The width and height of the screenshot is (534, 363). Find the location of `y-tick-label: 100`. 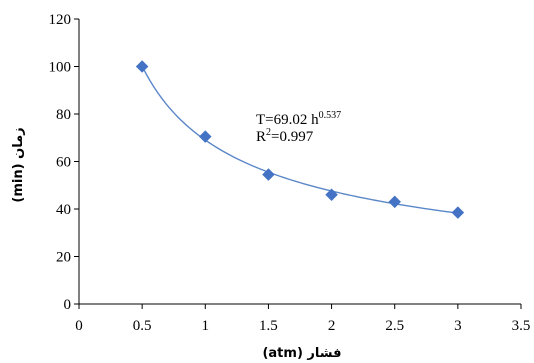

y-tick-label: 100 is located at coordinates (60, 68).